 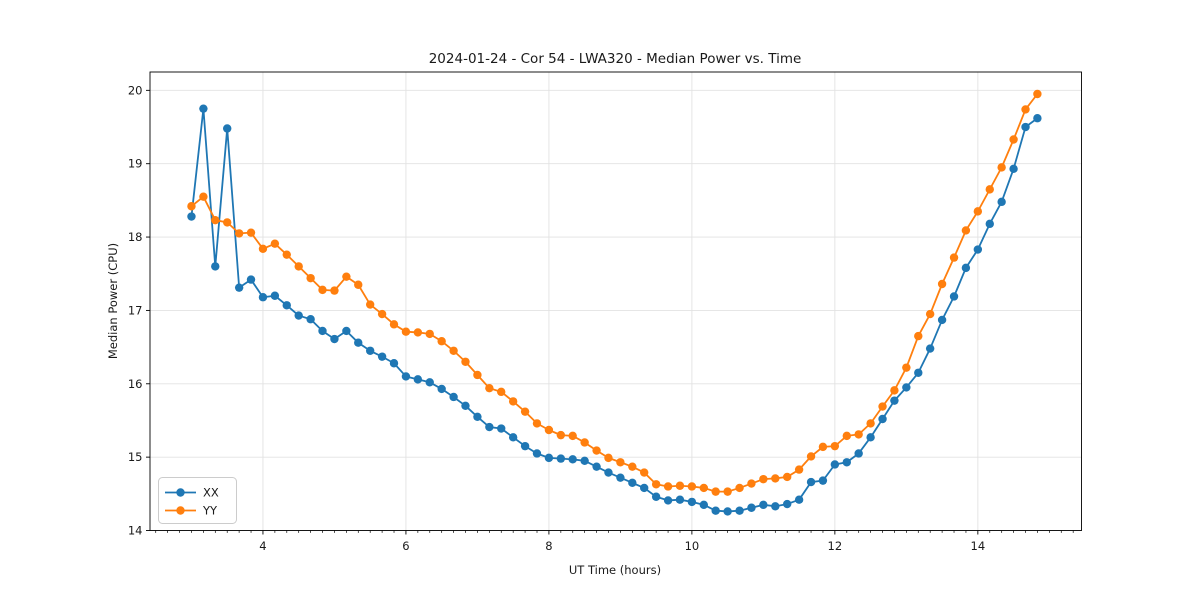 I want to click on legend-label-xx: XX, so click(x=211, y=493).